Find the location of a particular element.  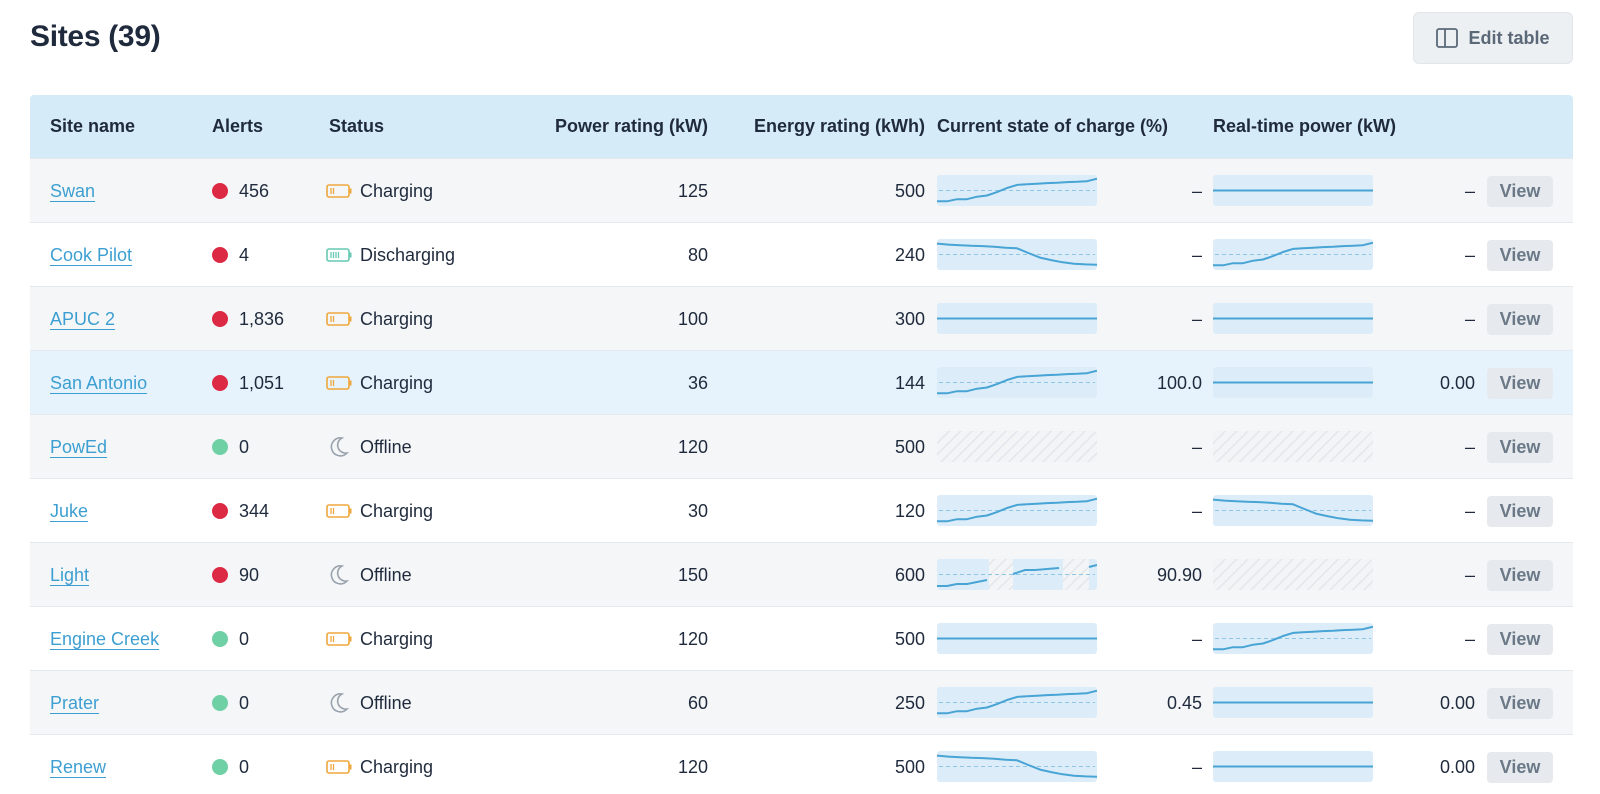

column-header-energy-rating: Energy rating (kWh) is located at coordinates (839, 126).